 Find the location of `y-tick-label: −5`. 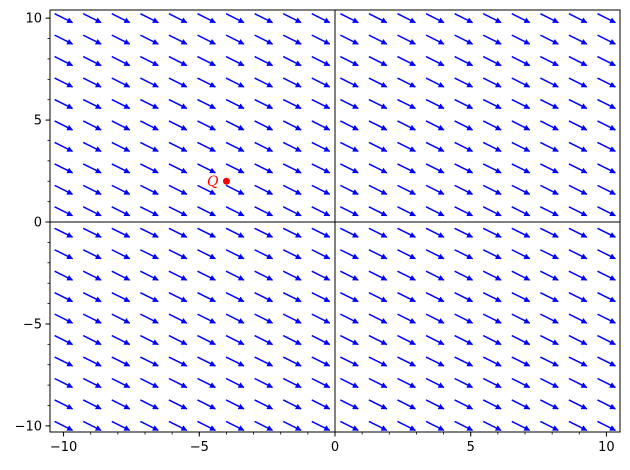

y-tick-label: −5 is located at coordinates (32, 324).